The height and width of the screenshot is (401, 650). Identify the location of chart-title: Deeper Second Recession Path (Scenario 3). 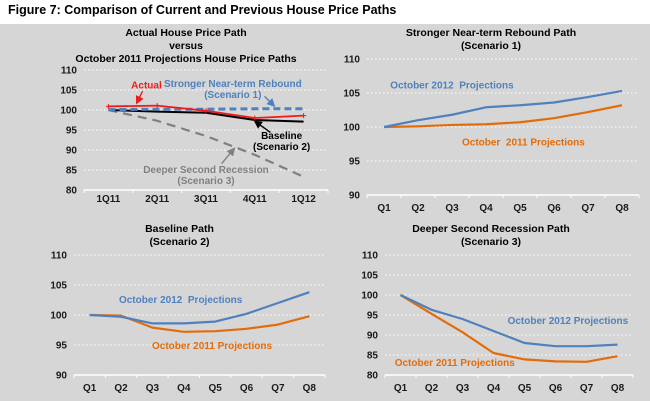
(491, 236).